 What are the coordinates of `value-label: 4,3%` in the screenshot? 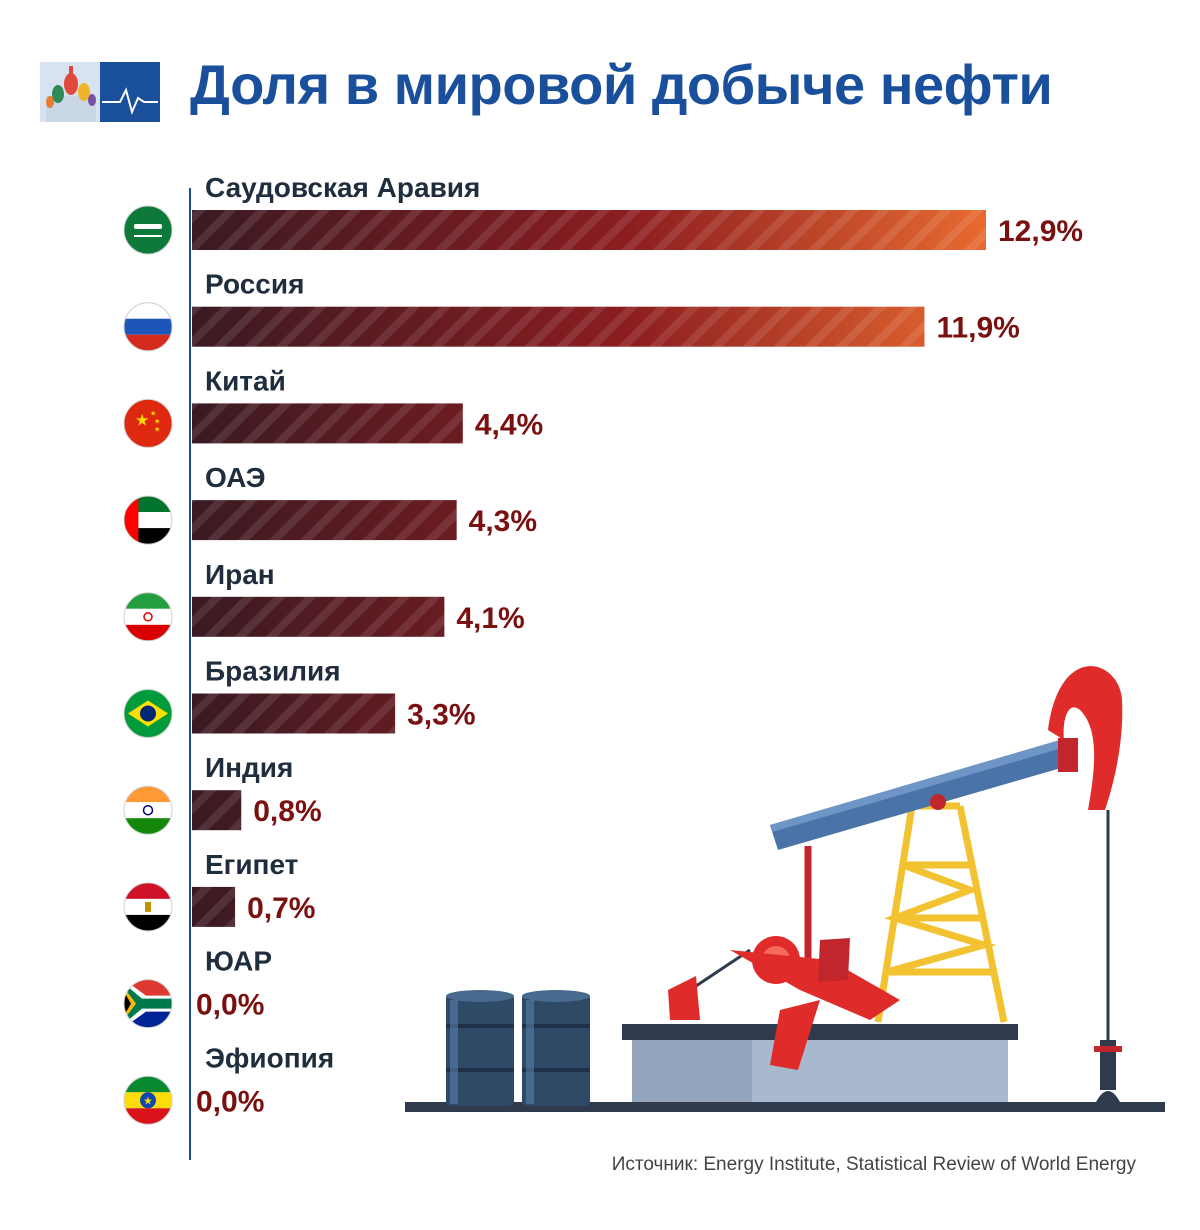 It's located at (503, 521).